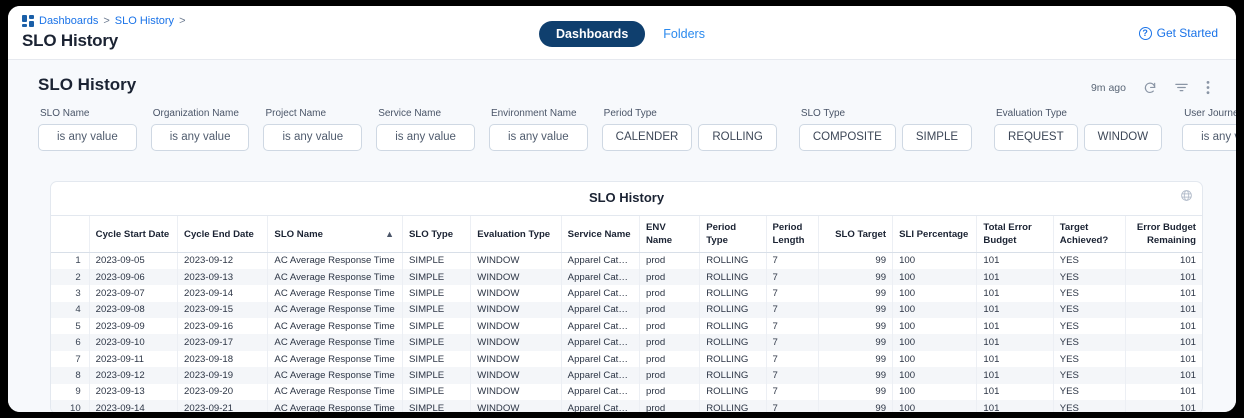  Describe the element at coordinates (1181, 87) in the screenshot. I see `filter-icon` at that location.